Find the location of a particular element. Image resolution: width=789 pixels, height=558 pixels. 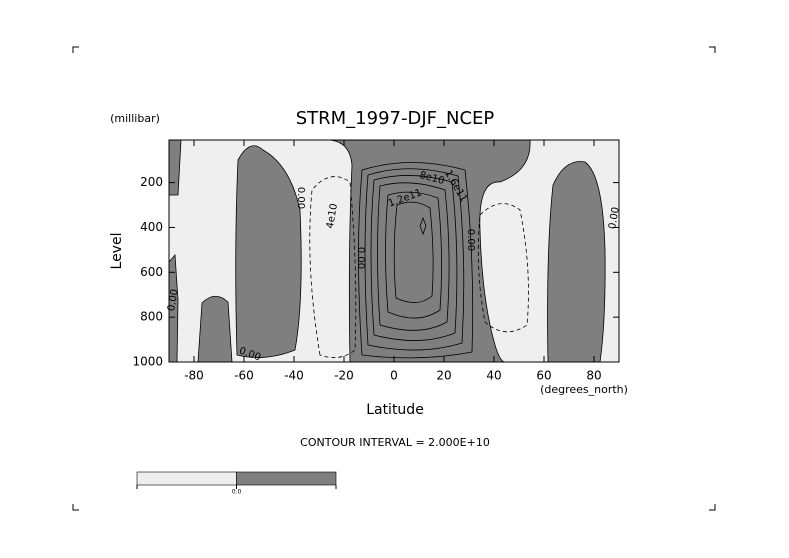

x-tick-label: -80 is located at coordinates (194, 376).